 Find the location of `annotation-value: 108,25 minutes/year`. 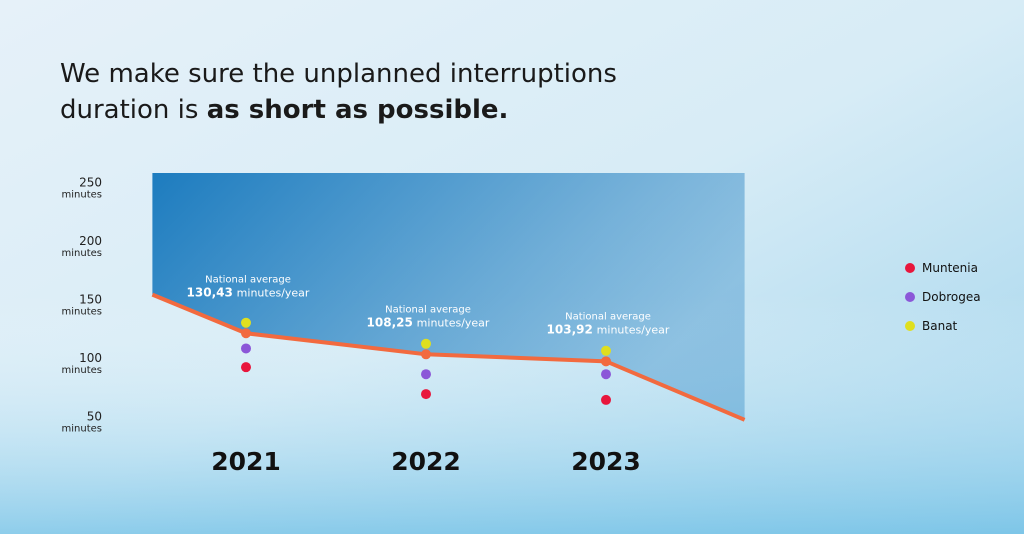

annotation-value: 108,25 minutes/year is located at coordinates (428, 322).